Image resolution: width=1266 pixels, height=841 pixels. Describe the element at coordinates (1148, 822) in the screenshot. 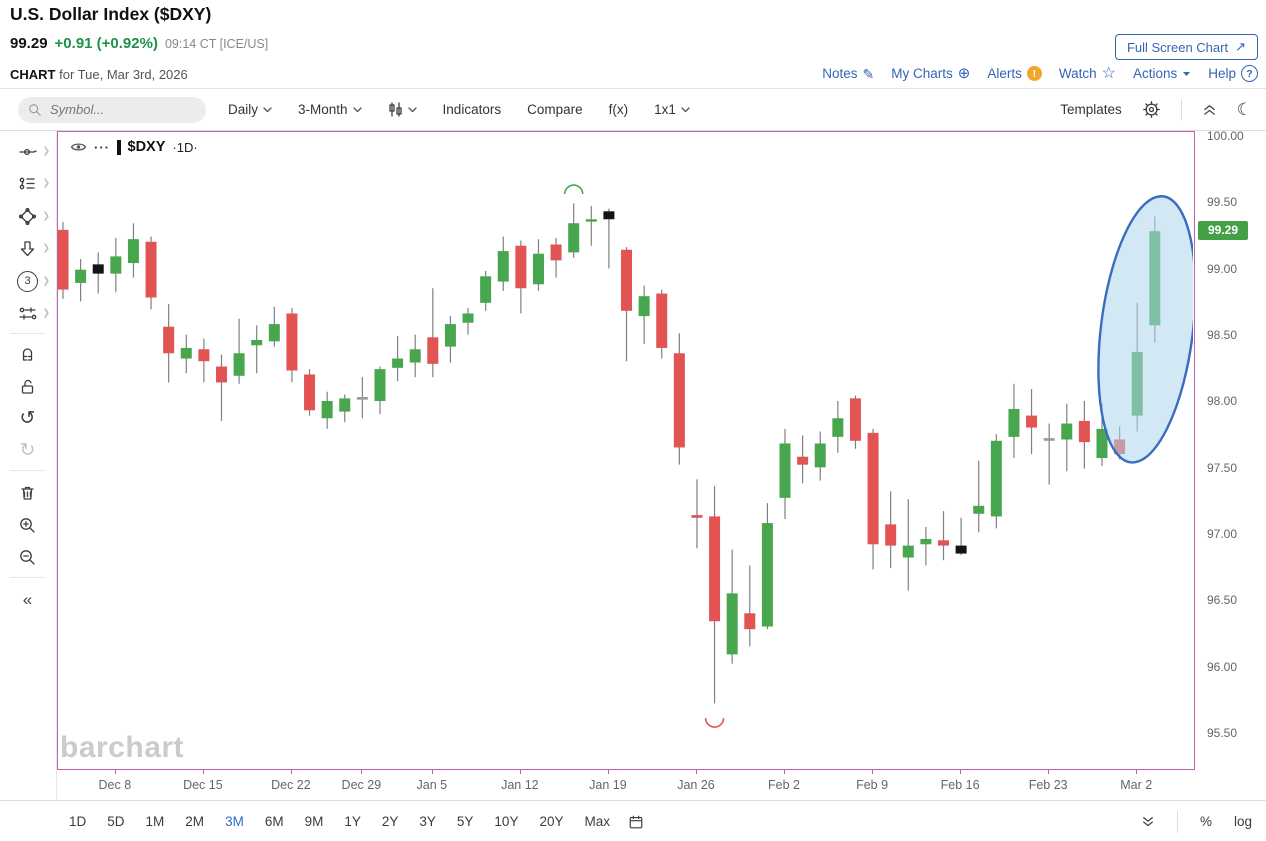

I see `expand-panel-button` at that location.